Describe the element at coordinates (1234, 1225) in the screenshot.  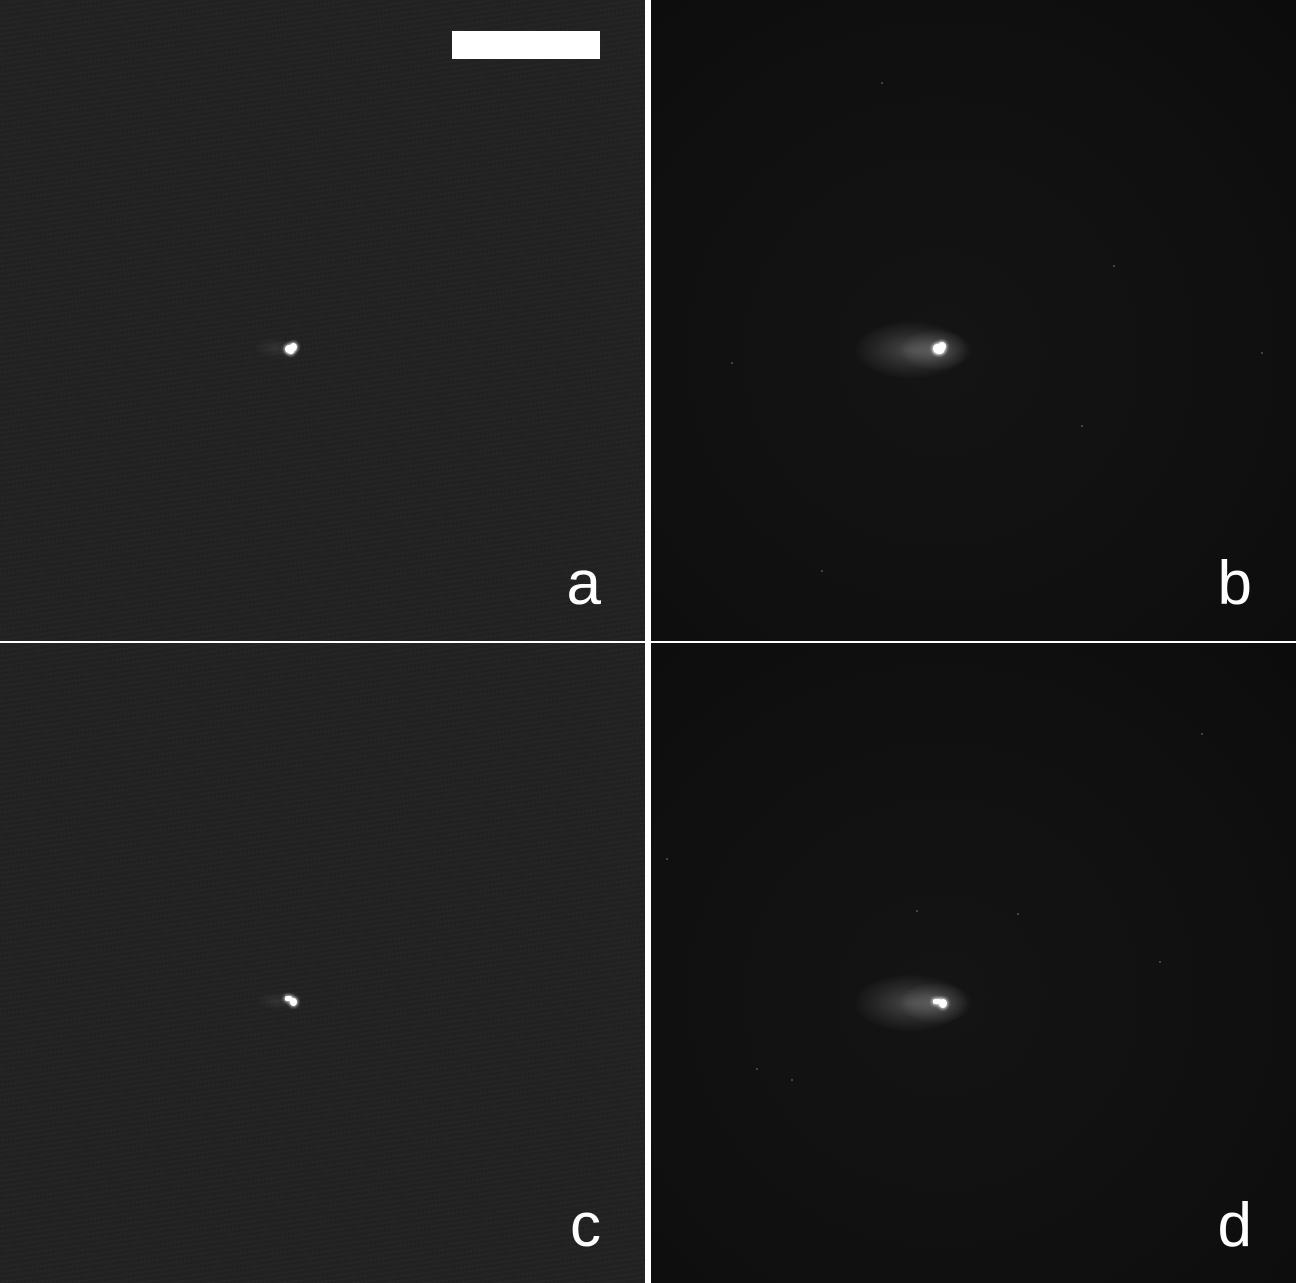
I see `panel-label: d` at that location.